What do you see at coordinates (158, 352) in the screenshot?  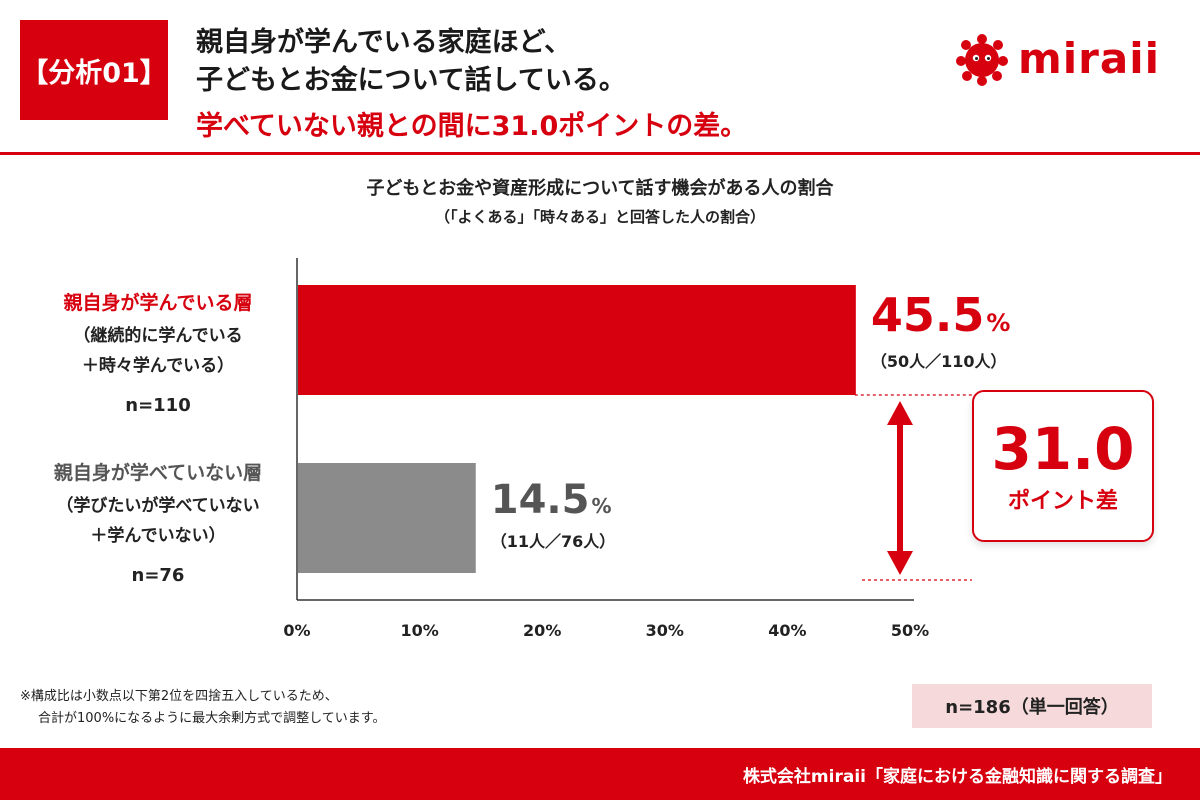 I see `category-label-learning: 親自身が学んでいる層 （継続的に学んでいる ＋時々学んでいる） n=110` at bounding box center [158, 352].